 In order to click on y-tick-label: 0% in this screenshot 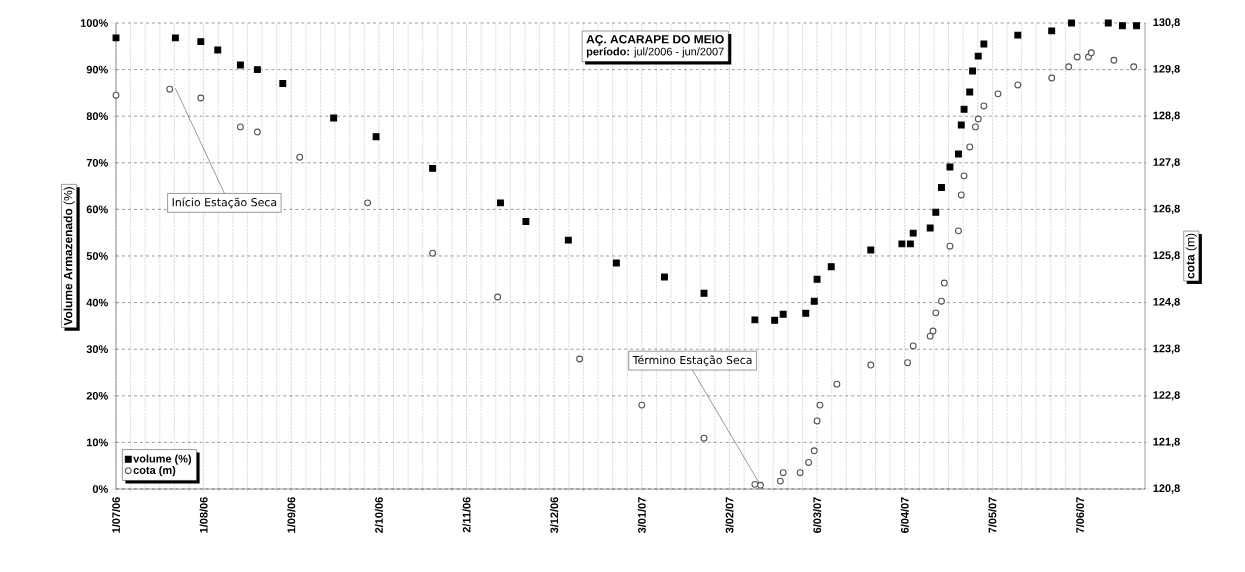, I will do `click(100, 489)`.